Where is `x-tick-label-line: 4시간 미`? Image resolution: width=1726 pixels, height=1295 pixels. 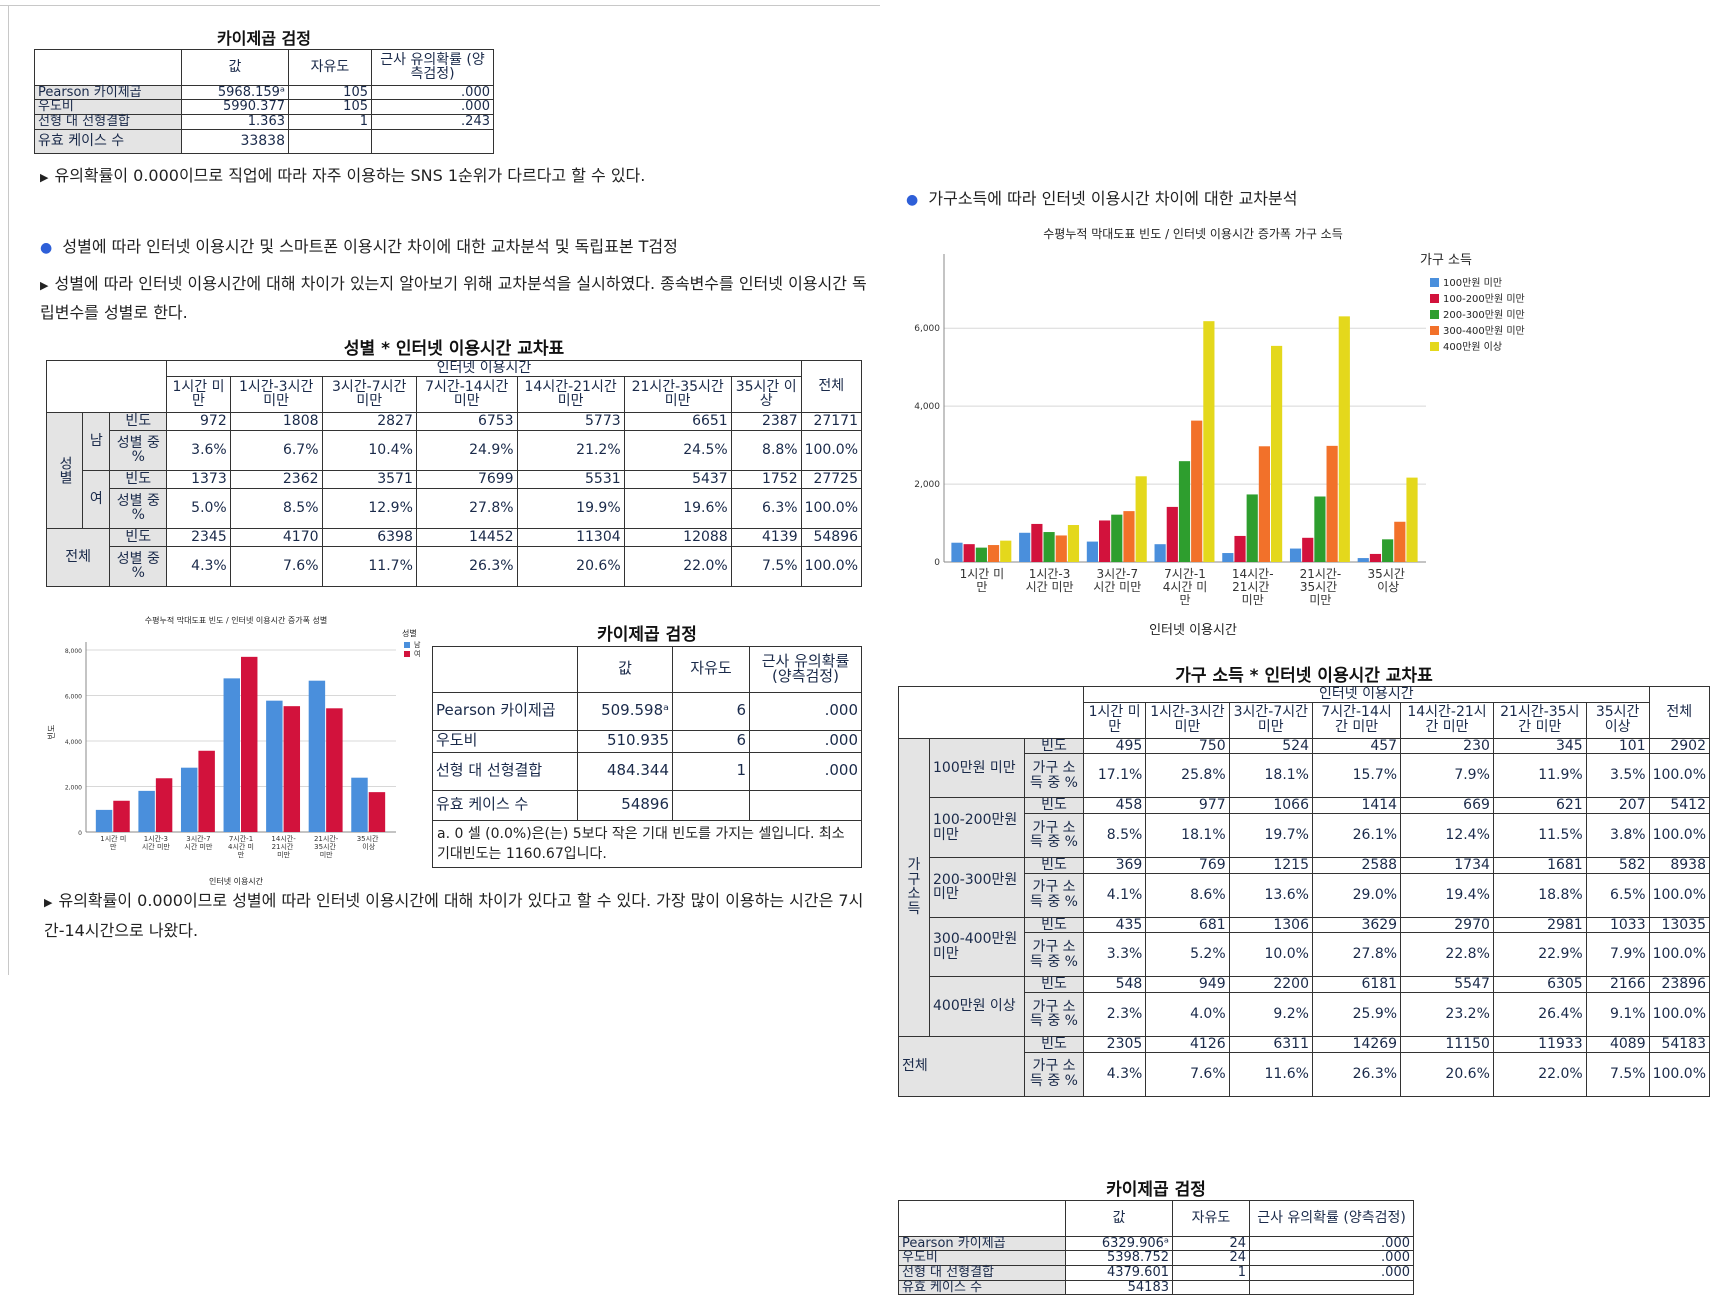 x-tick-label-line: 4시간 미 is located at coordinates (241, 846).